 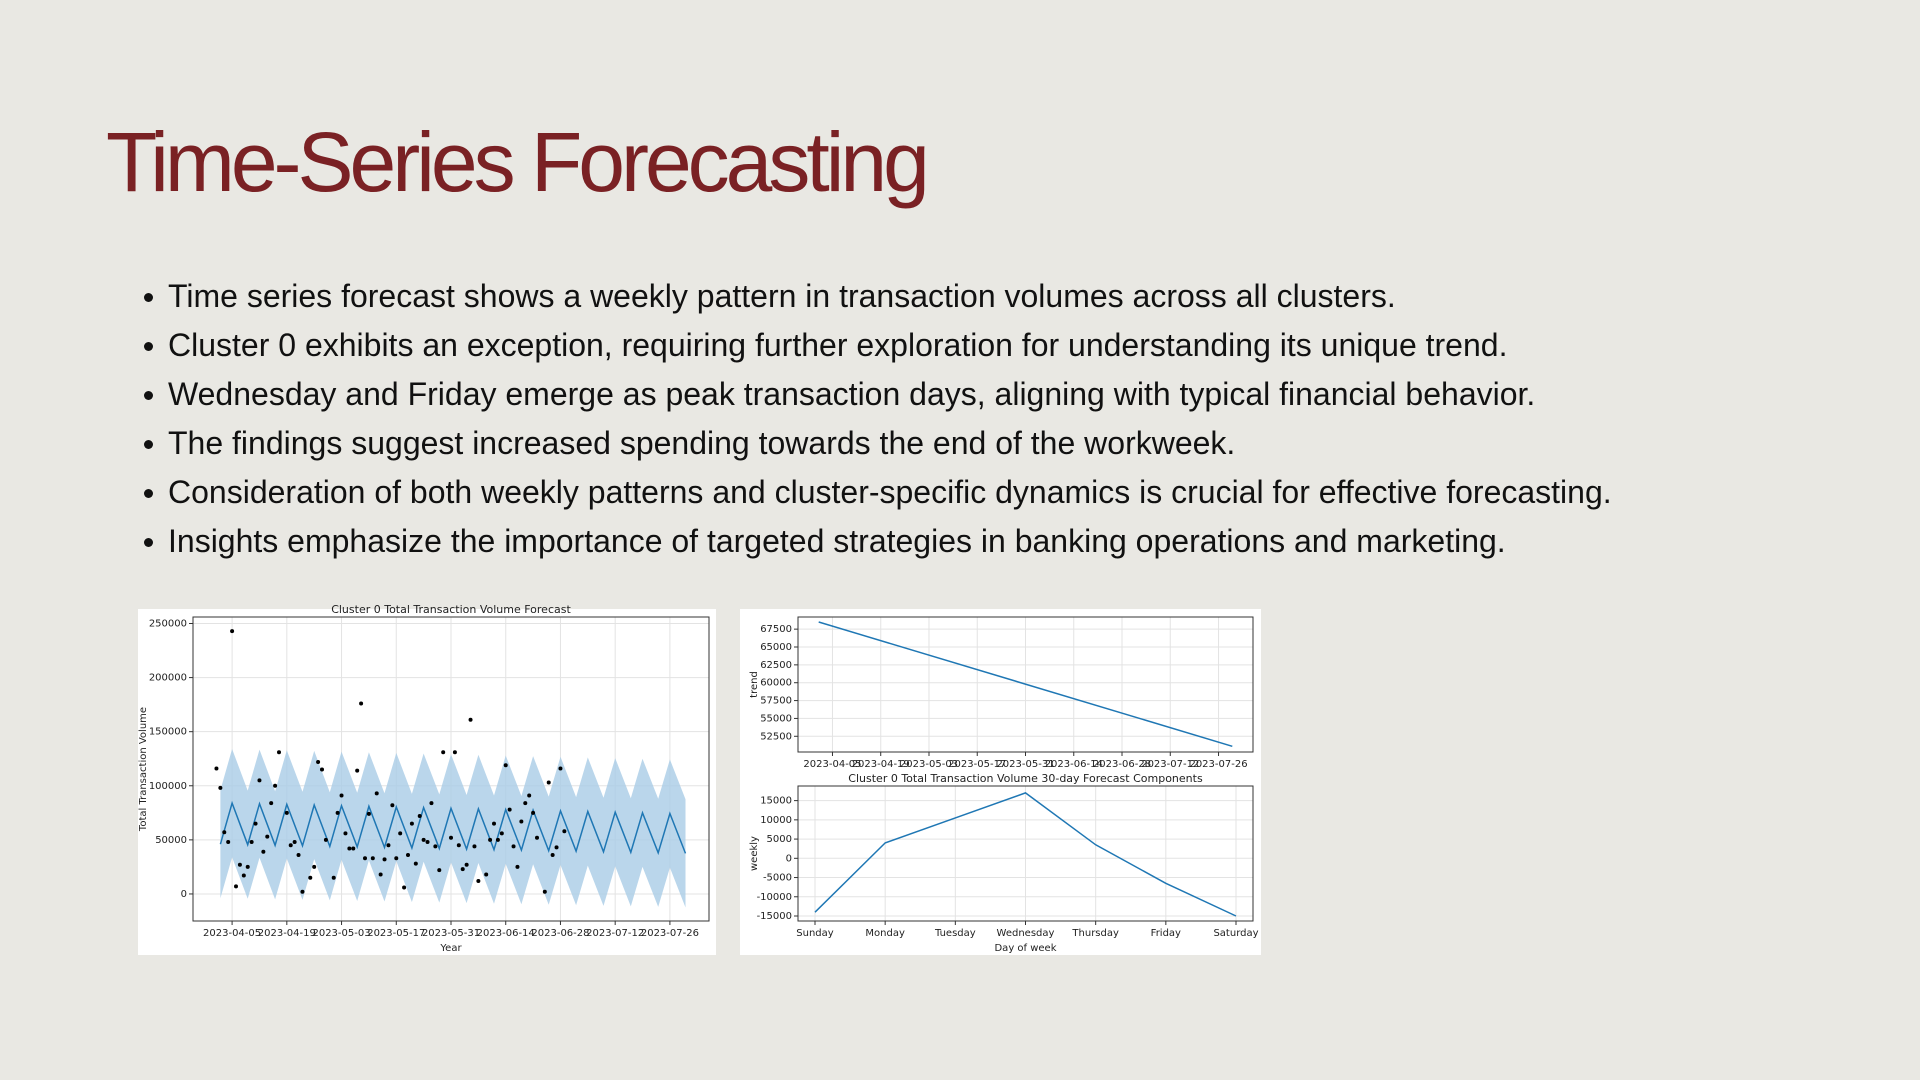 I want to click on x-tick-label: Saturday, so click(x=1235, y=933).